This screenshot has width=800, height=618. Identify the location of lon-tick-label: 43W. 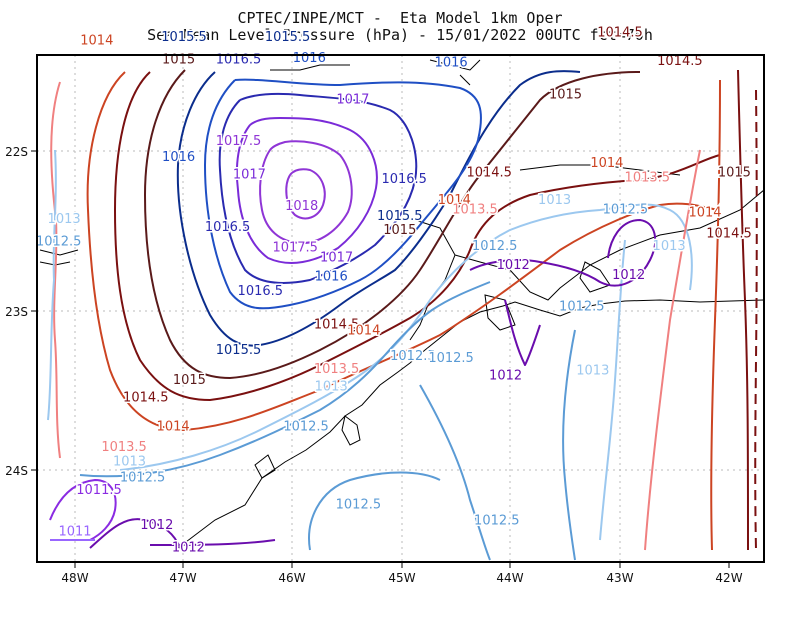
(619, 578).